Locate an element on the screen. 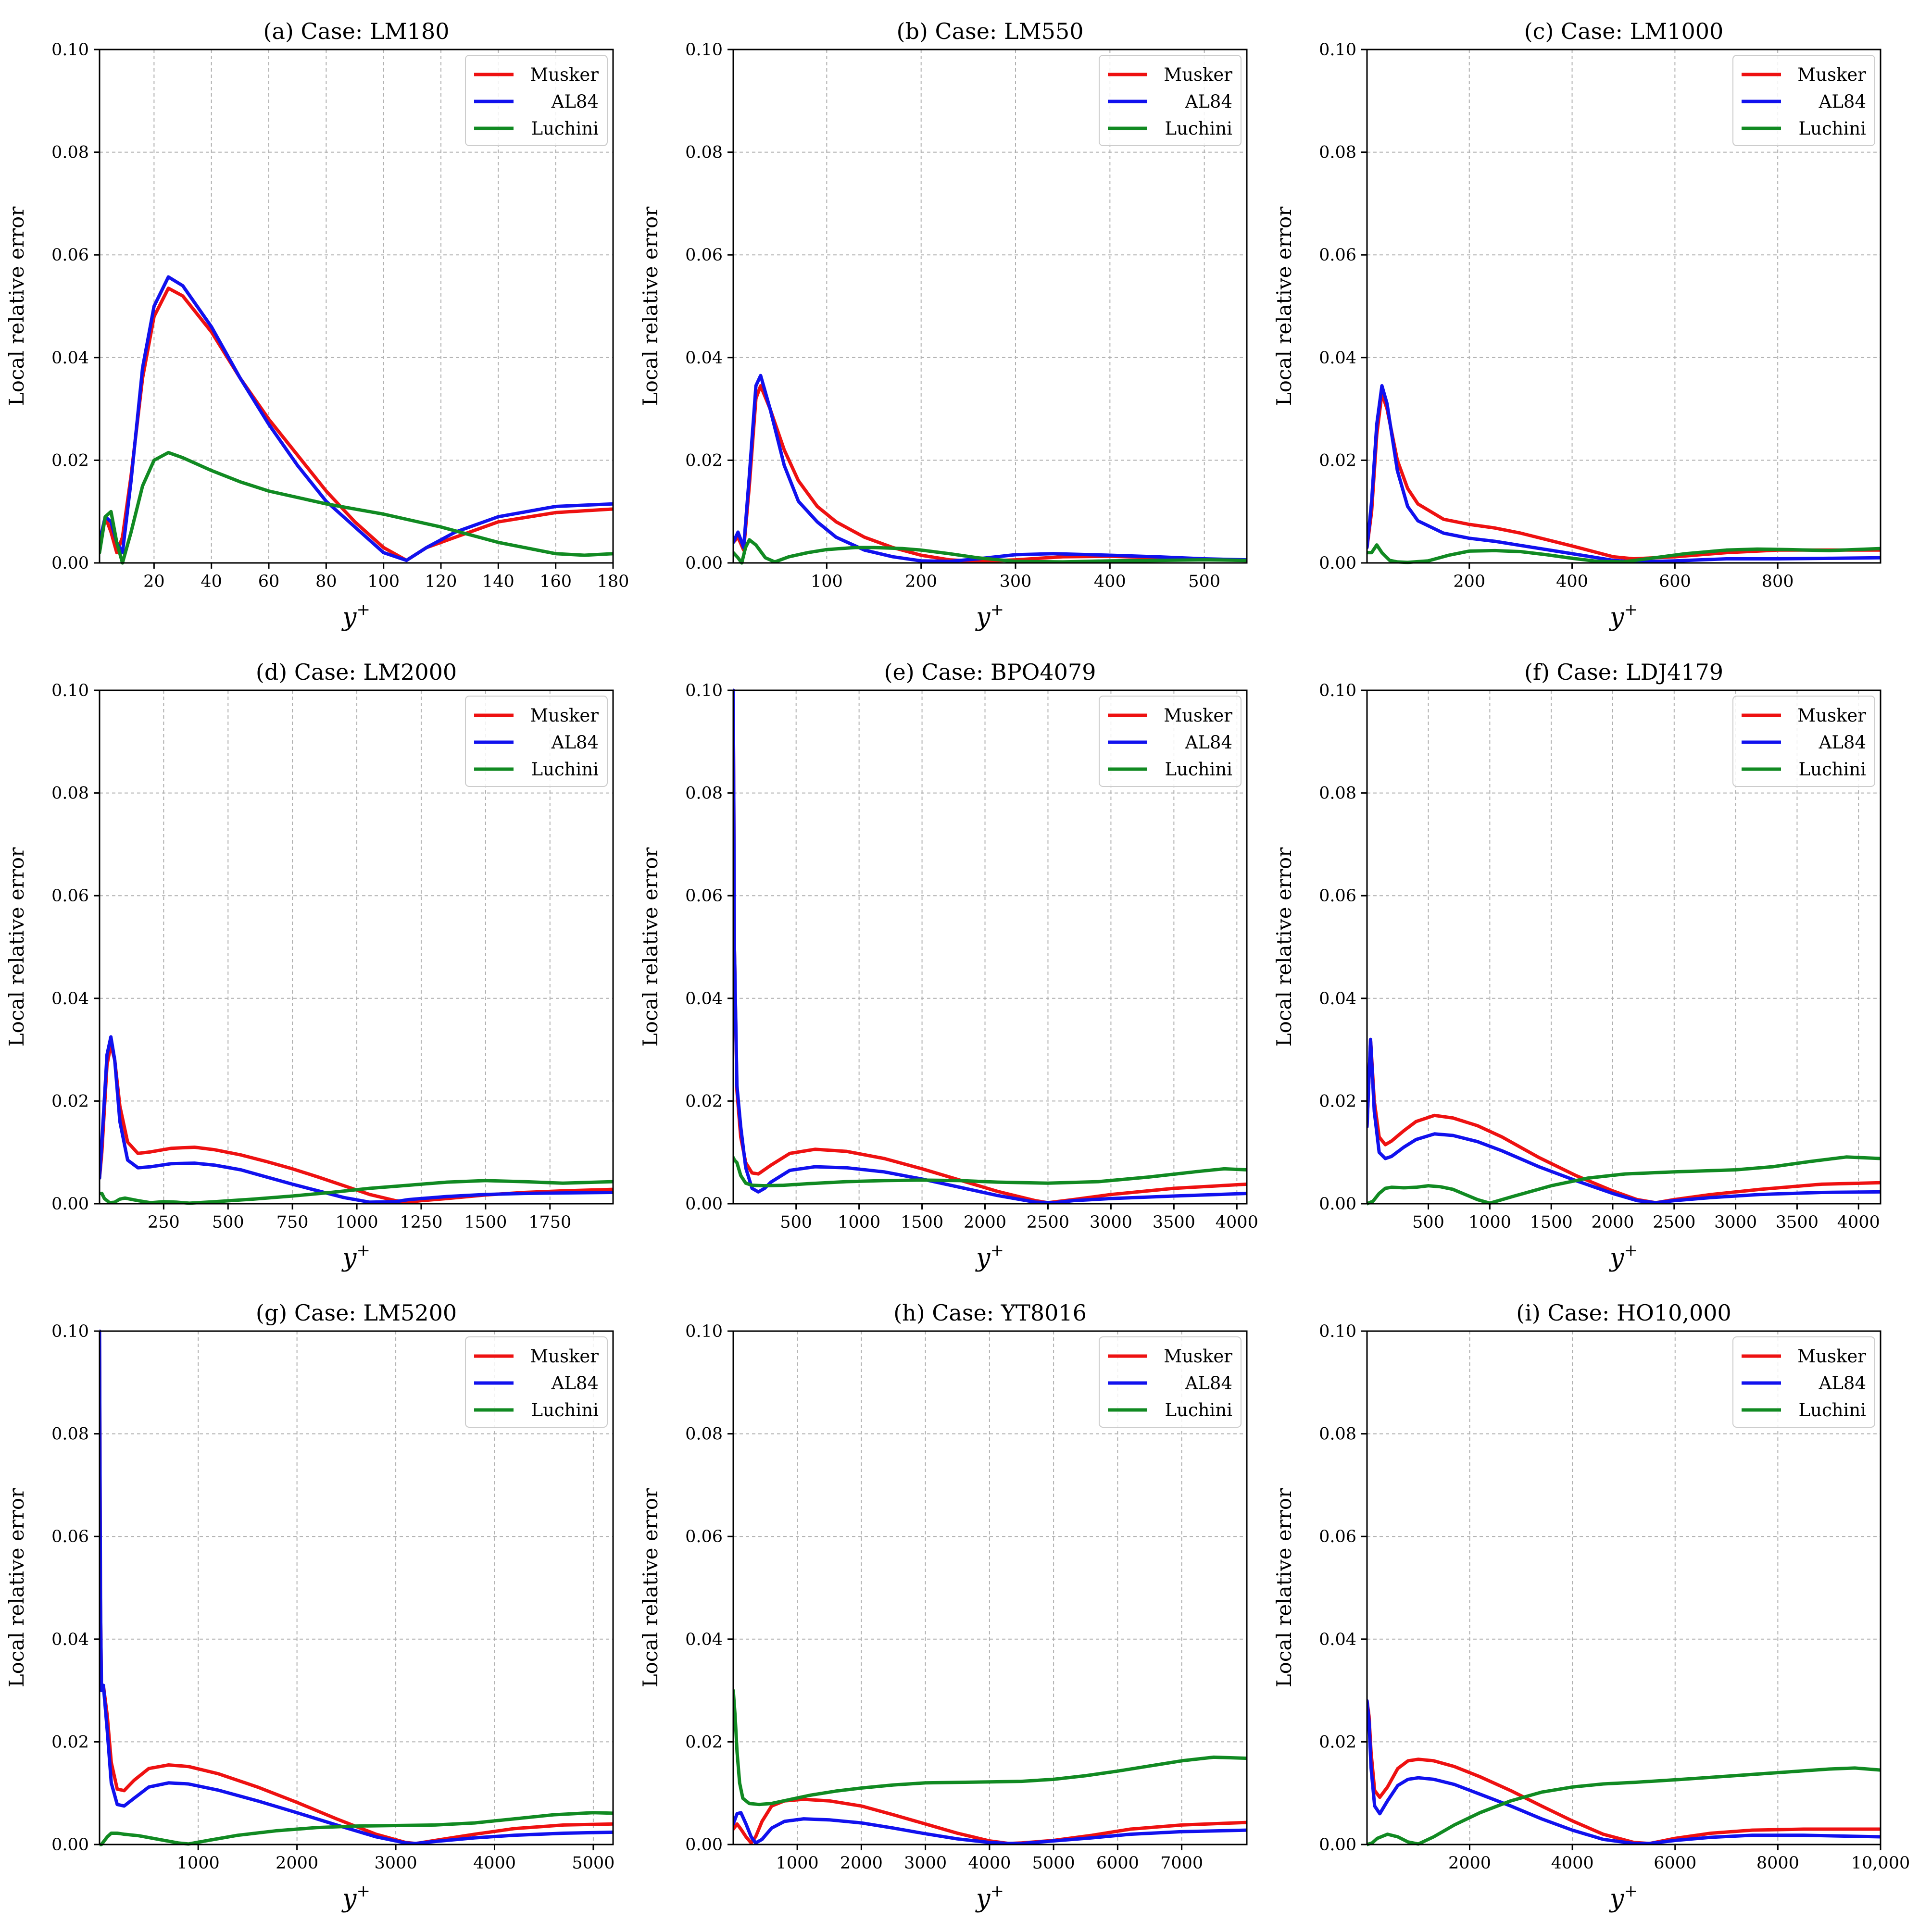 This screenshot has height=1932, width=1919. subplot-title: (e) Case: BPO4079 is located at coordinates (990, 672).